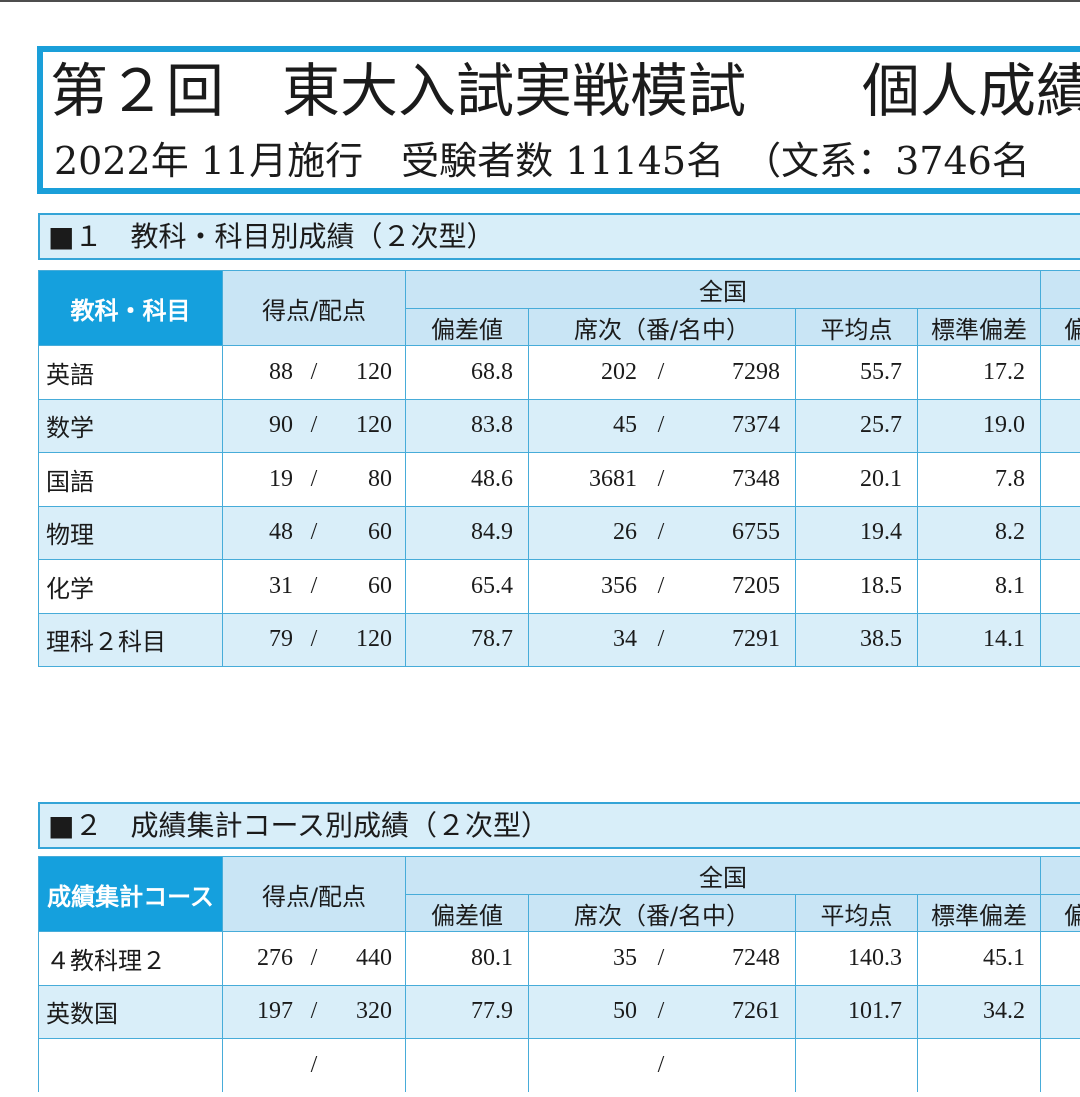  I want to click on rank-value: 356, so click(619, 585).